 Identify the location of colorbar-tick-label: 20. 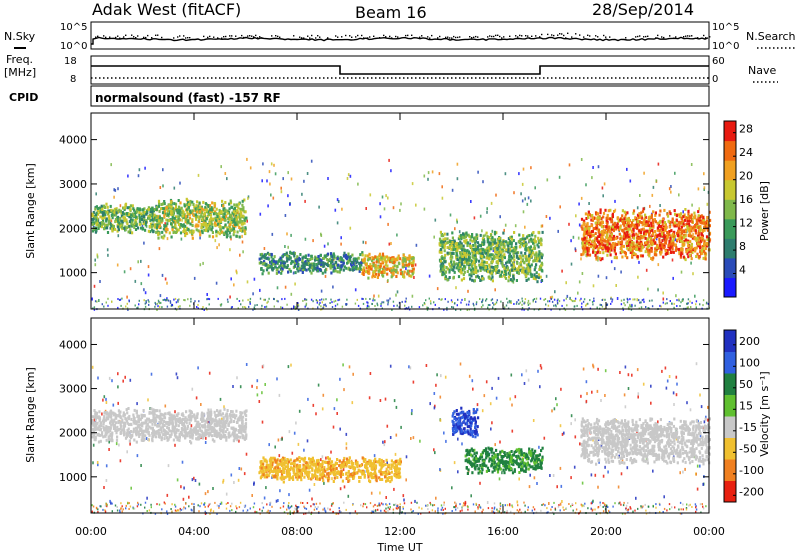
(746, 176).